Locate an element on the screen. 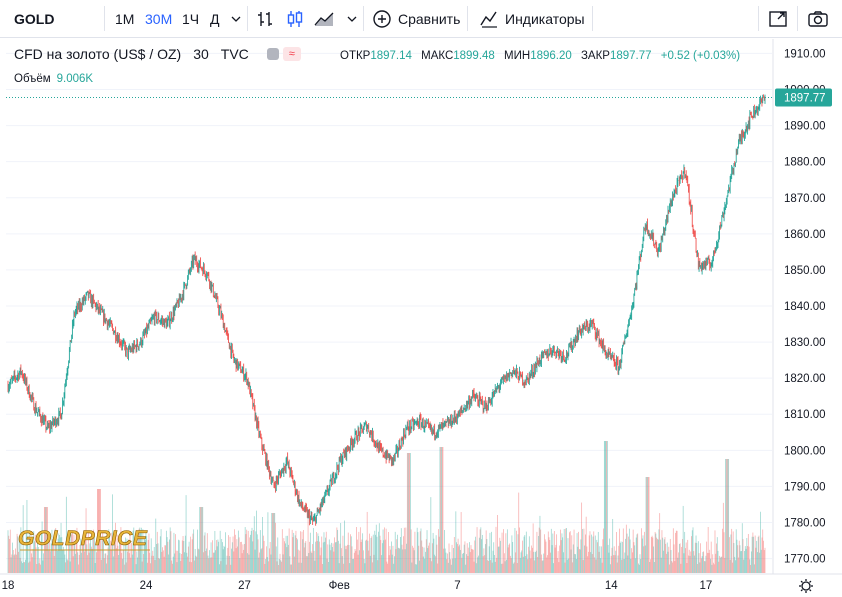 The width and height of the screenshot is (842, 597). y-tick-label: 1810.00 is located at coordinates (805, 415).